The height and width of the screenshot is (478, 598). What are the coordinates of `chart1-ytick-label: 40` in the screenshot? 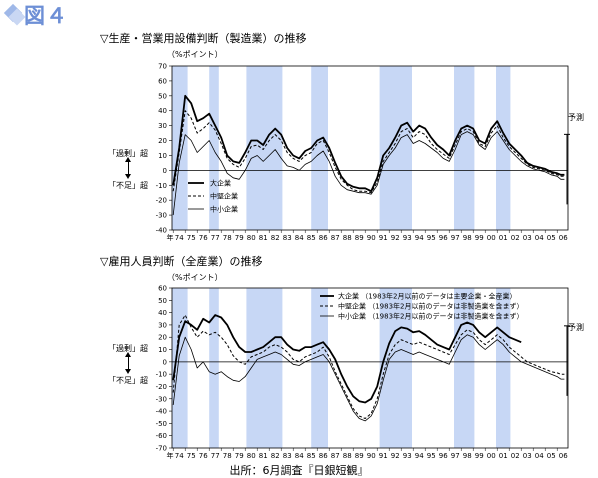 It's located at (162, 111).